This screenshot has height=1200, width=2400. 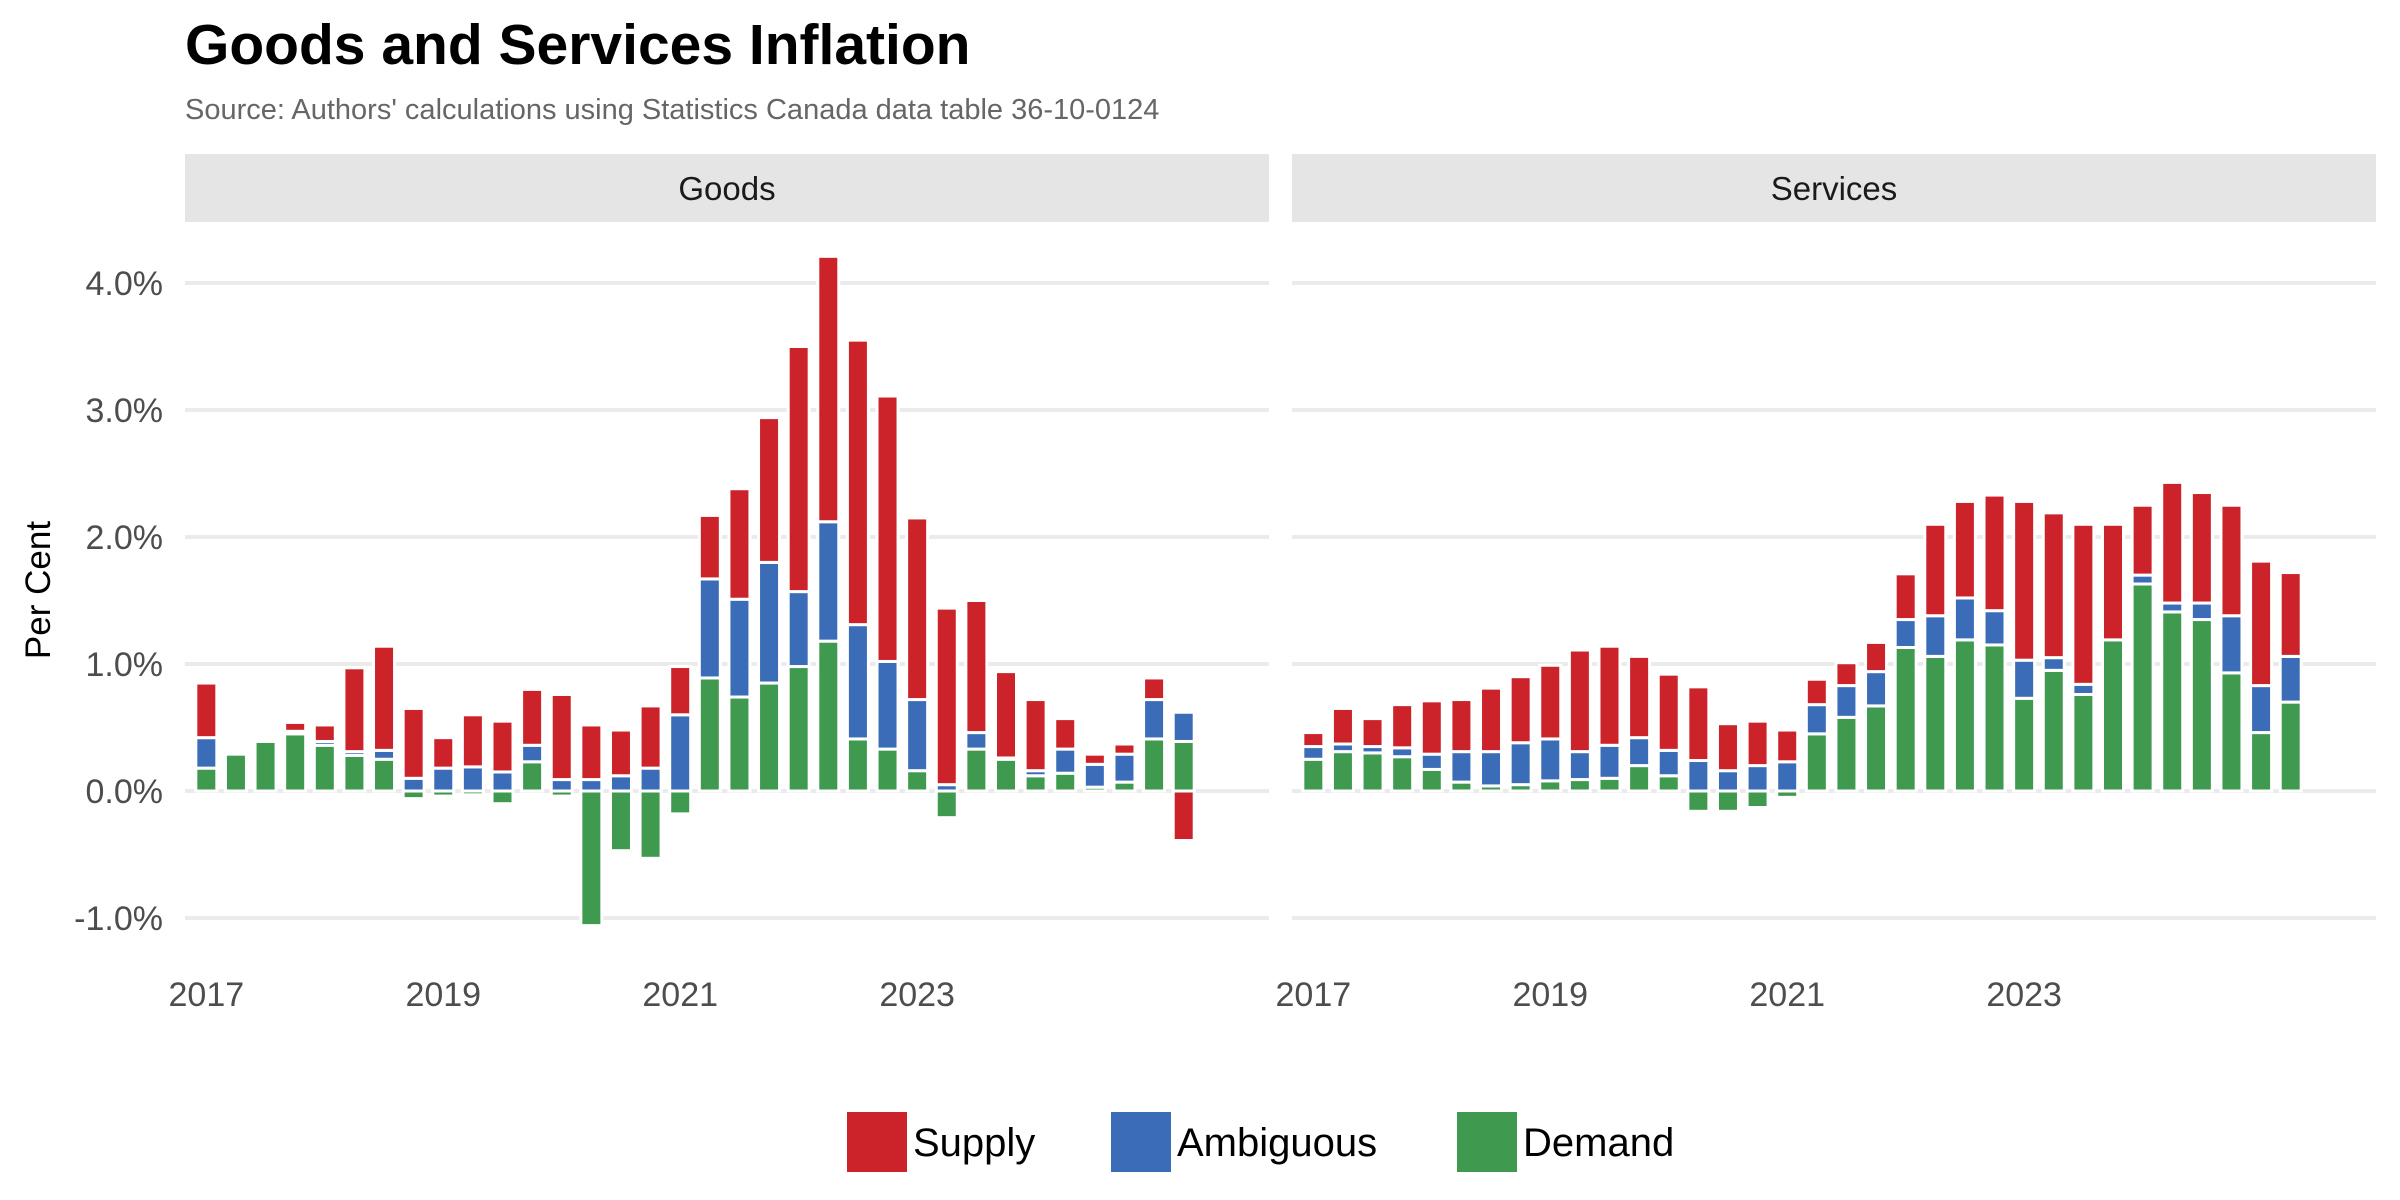 What do you see at coordinates (125, 792) in the screenshot?
I see `y-tick-label: 0.0%` at bounding box center [125, 792].